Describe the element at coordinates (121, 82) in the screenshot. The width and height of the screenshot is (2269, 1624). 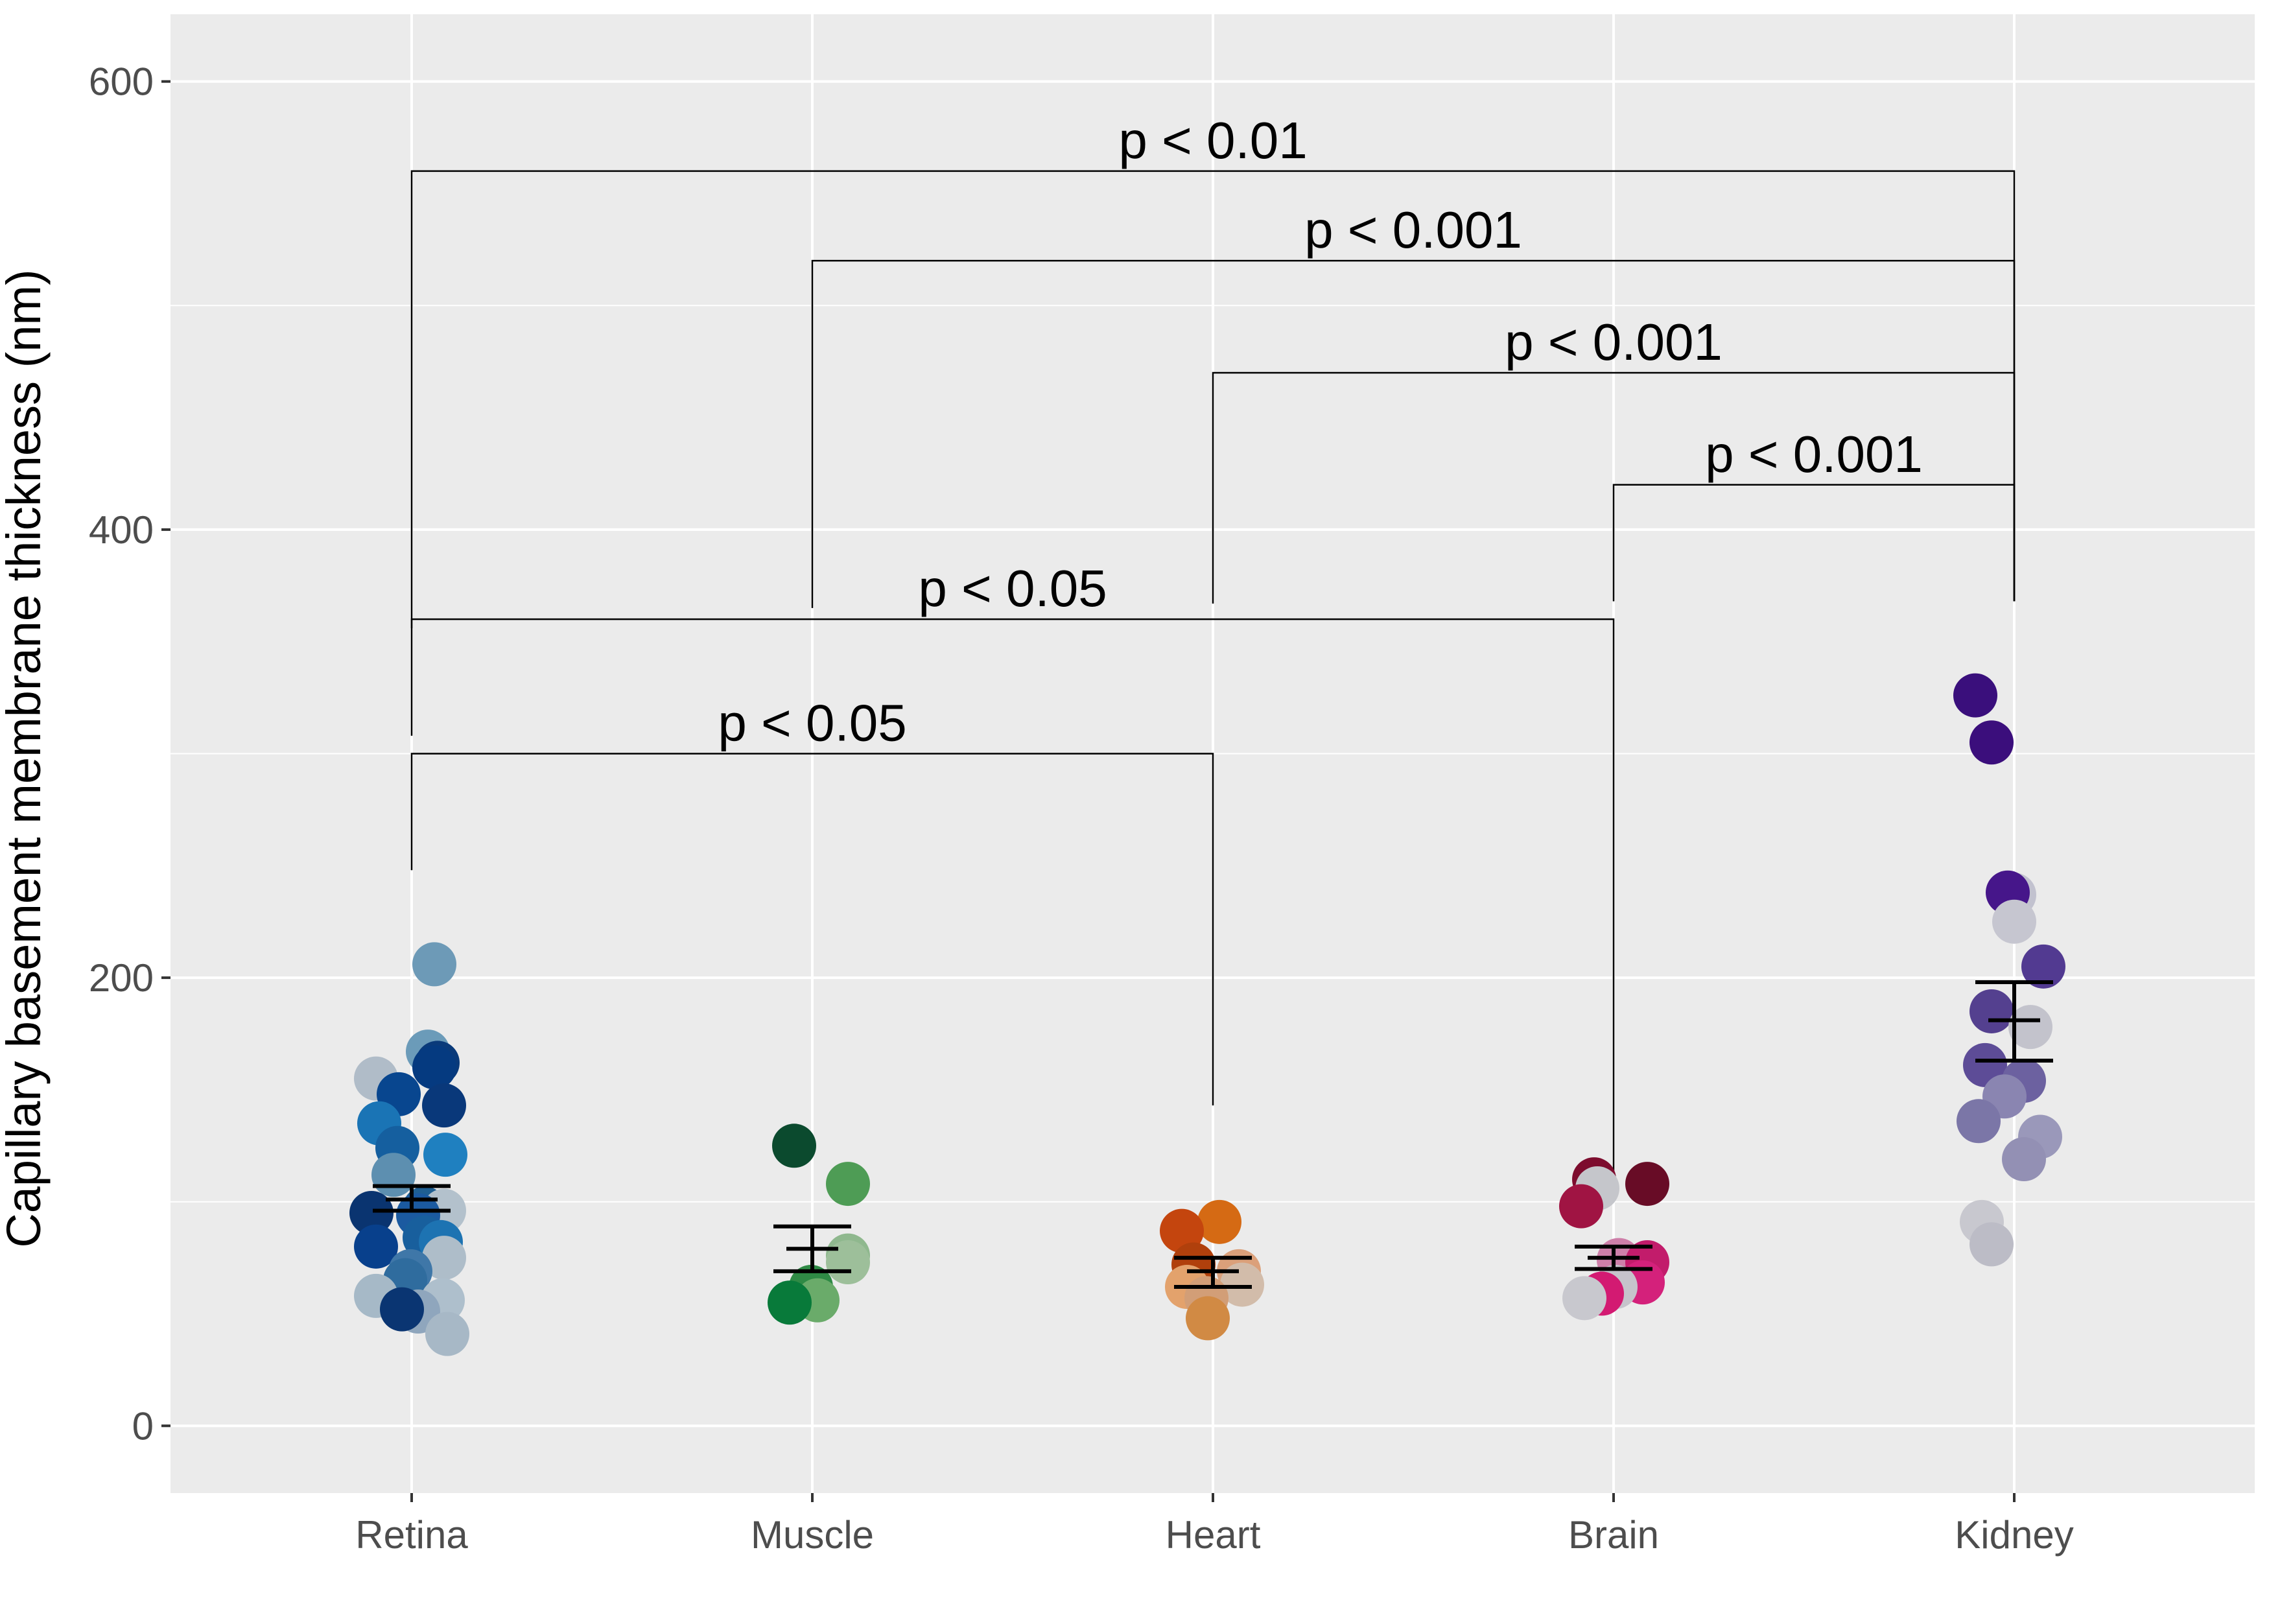
I see `y-tick-label: 600` at that location.